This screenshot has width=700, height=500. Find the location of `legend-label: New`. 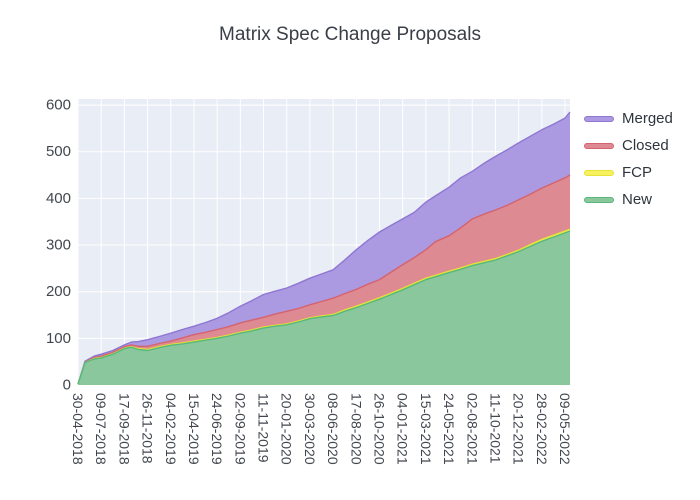

legend-label: New is located at coordinates (637, 199).